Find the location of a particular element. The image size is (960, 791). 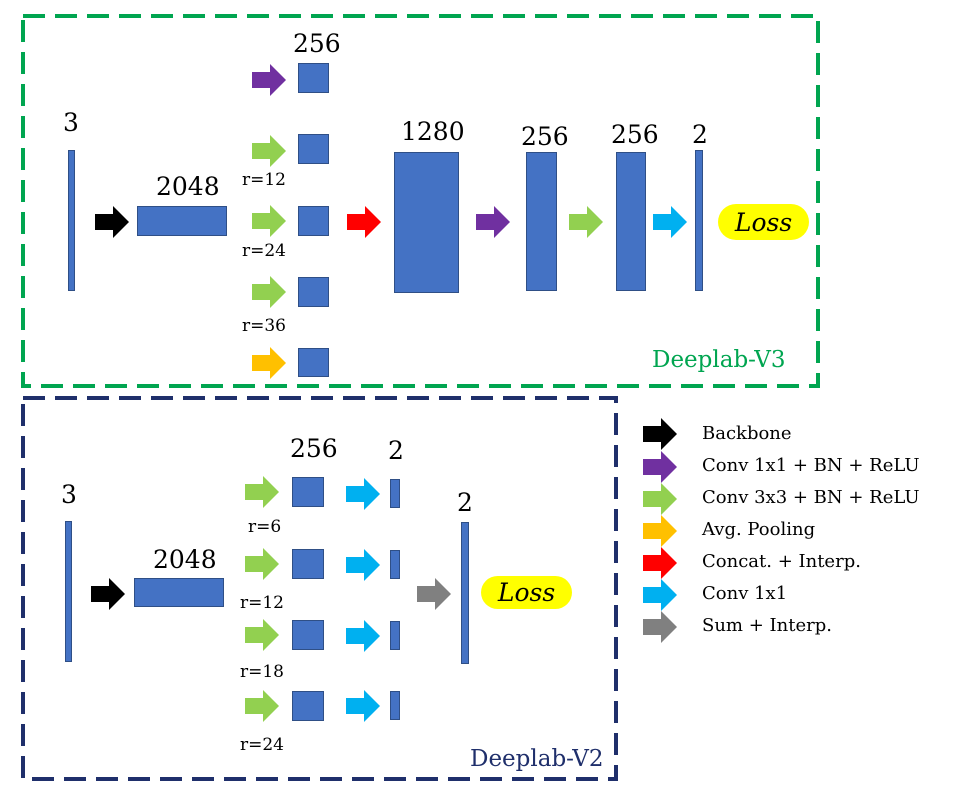

legend-concat-interp-label: Concat. + Interp. is located at coordinates (781, 561).